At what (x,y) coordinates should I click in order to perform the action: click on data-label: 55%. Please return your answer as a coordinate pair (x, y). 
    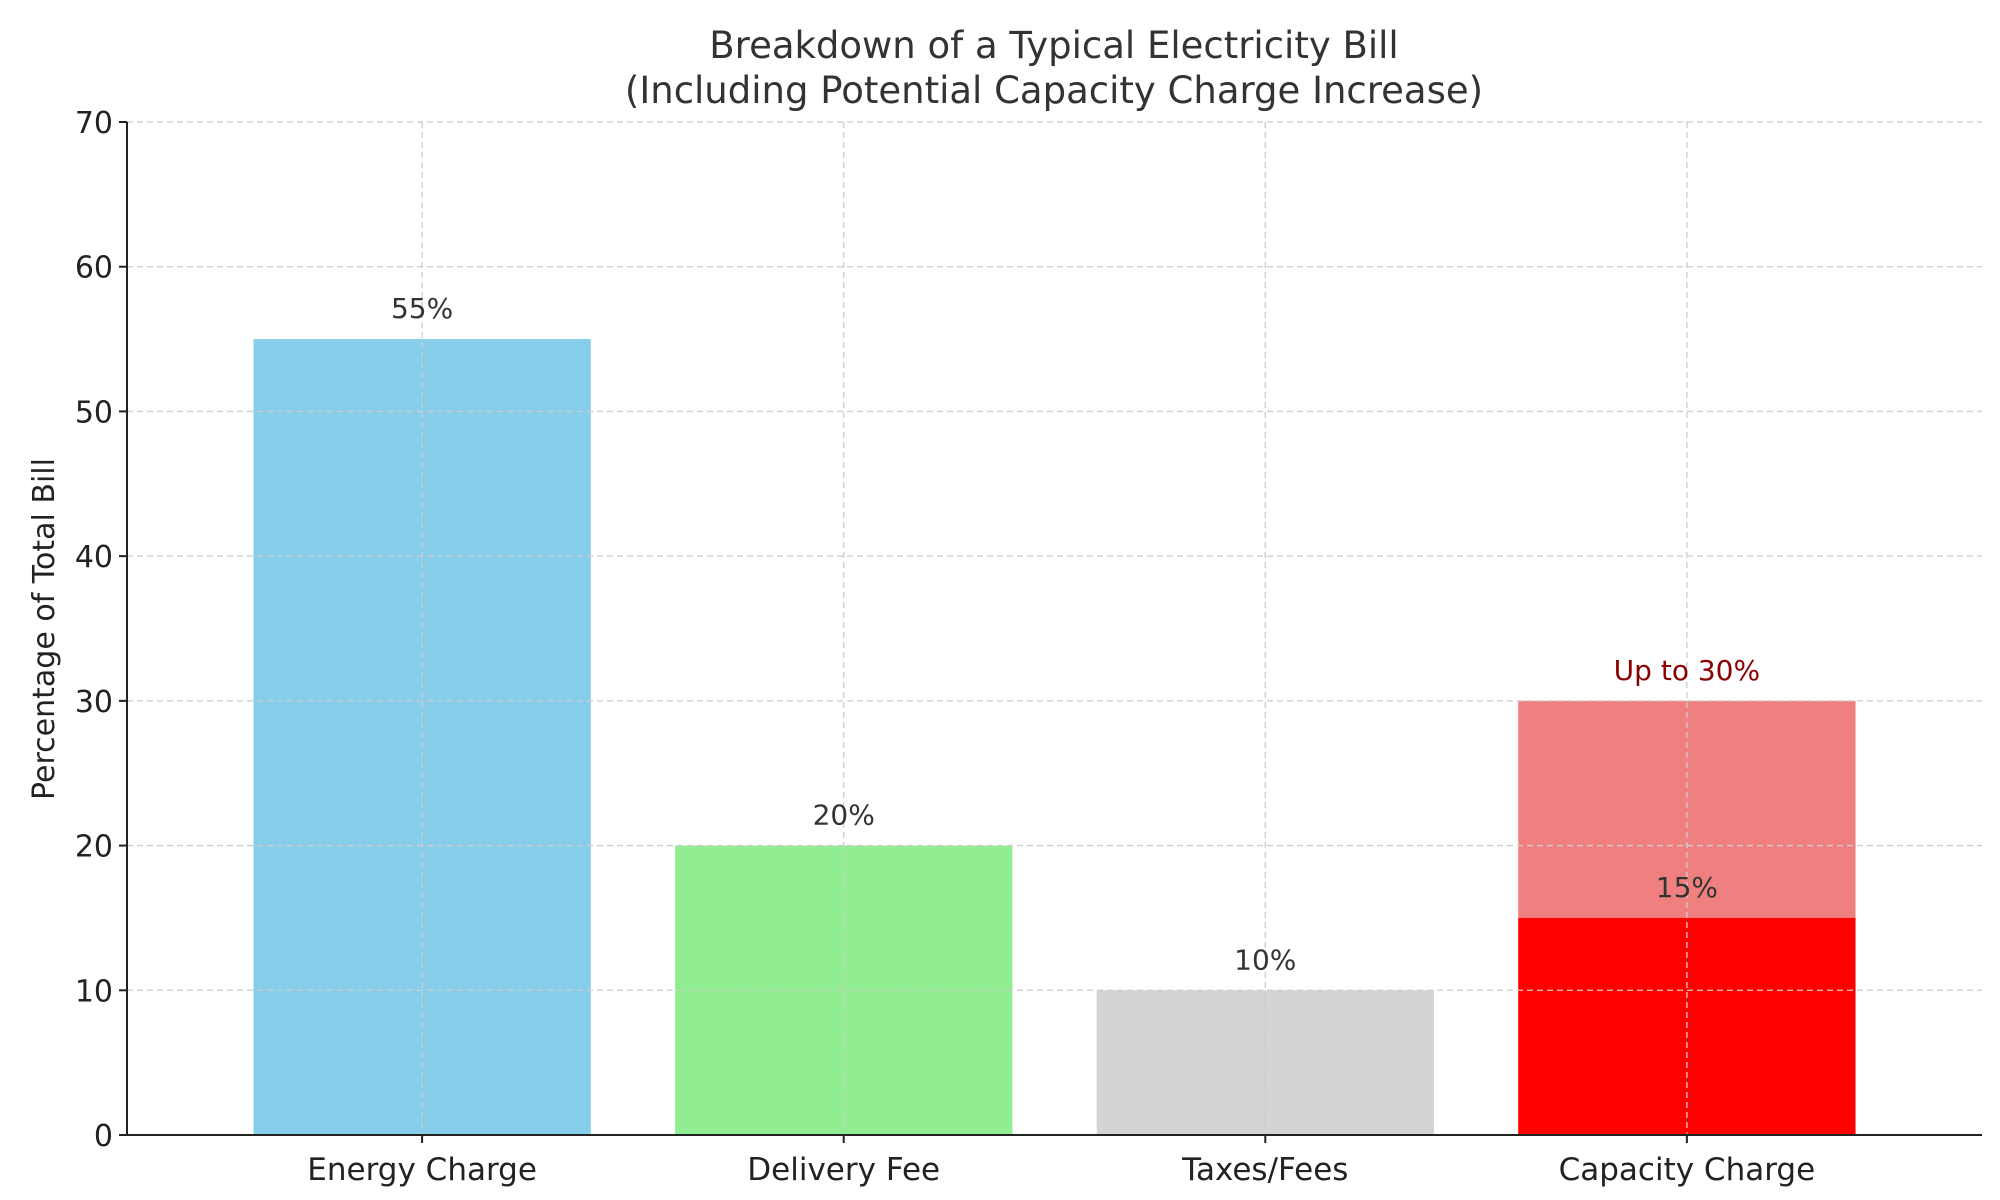
    Looking at the image, I should click on (422, 308).